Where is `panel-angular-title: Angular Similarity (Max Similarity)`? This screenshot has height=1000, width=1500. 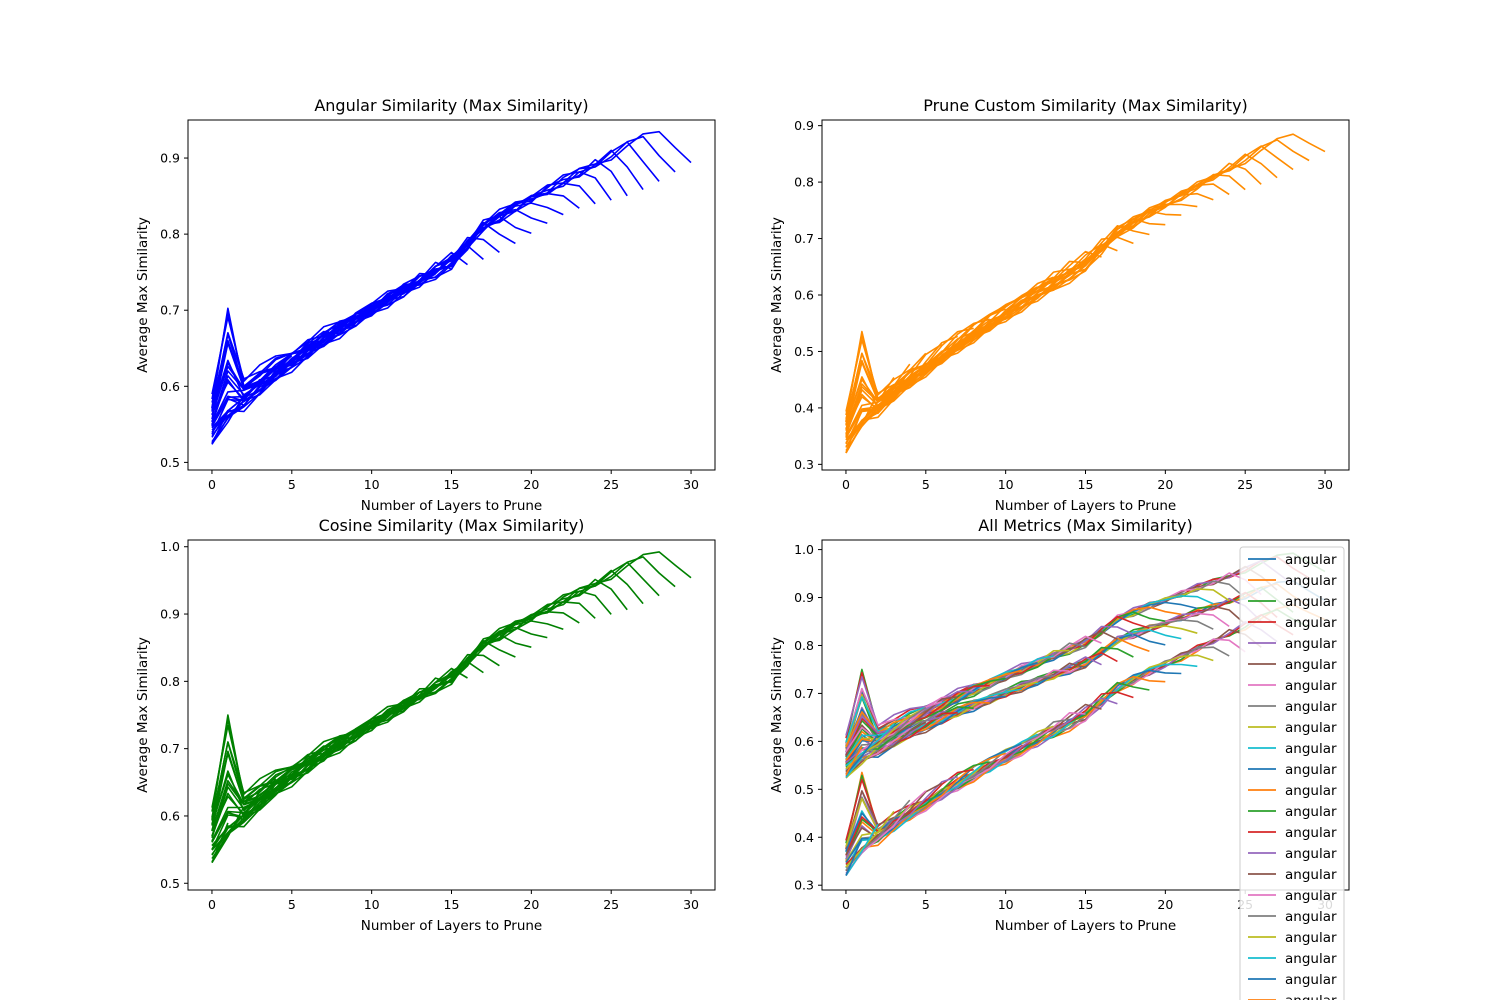
panel-angular-title: Angular Similarity (Max Similarity) is located at coordinates (451, 105).